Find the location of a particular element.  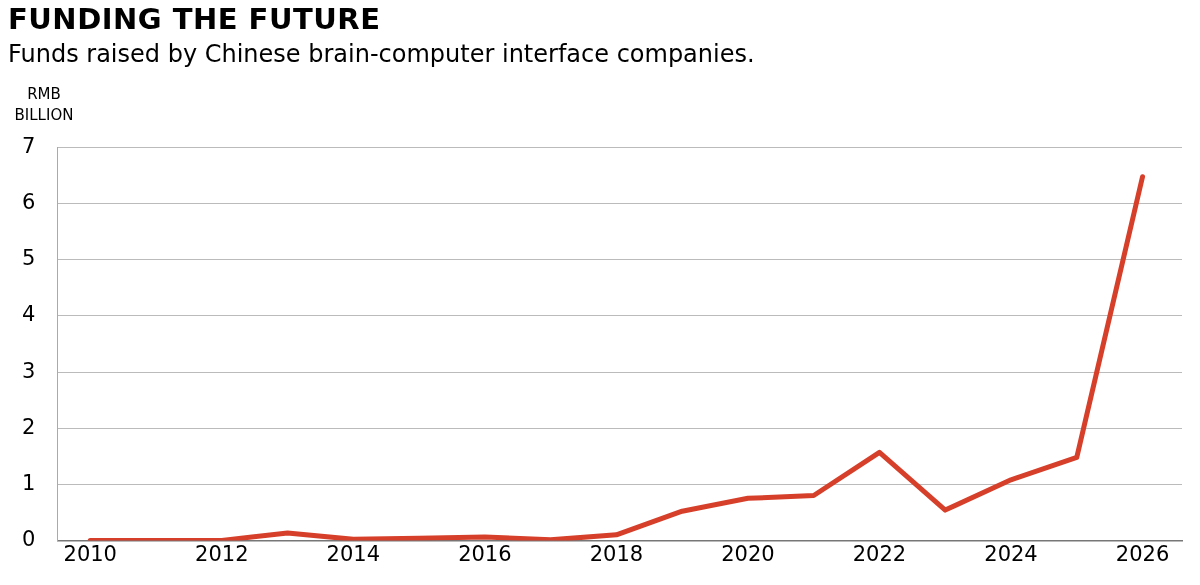

chart-subtitle: Funds raised by Chinese brain-computer interface companies. is located at coordinates (381, 54).